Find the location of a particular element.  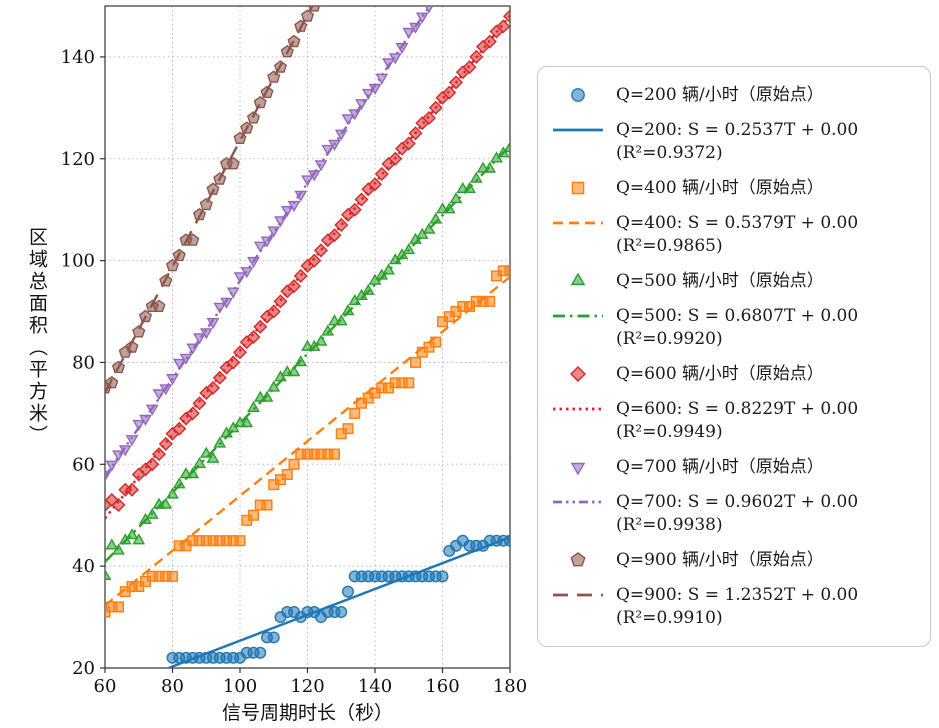

x-axis-label: 信号周期时长（秒） is located at coordinates (307, 713).